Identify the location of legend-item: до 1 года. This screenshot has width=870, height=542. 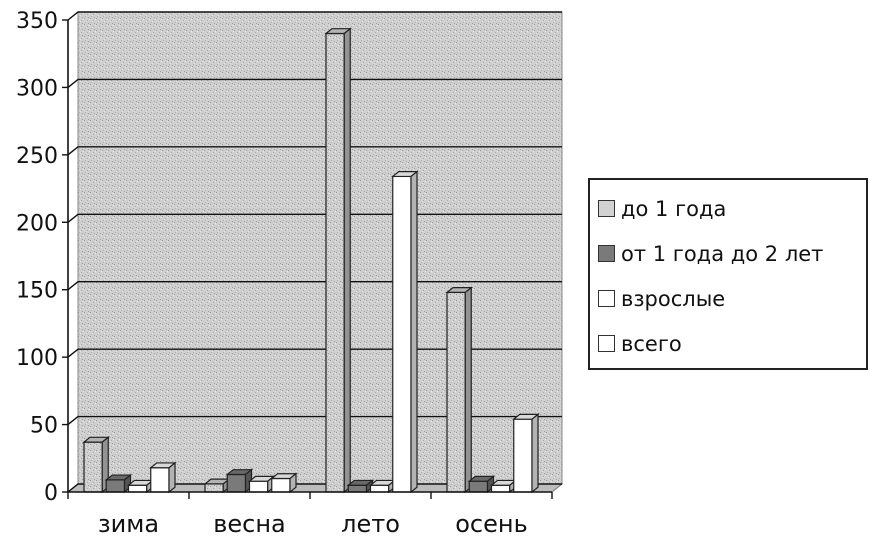
(732, 208).